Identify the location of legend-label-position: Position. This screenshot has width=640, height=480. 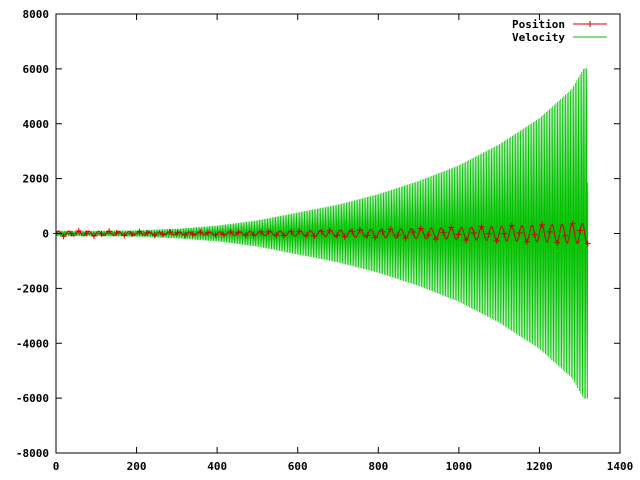
(538, 24).